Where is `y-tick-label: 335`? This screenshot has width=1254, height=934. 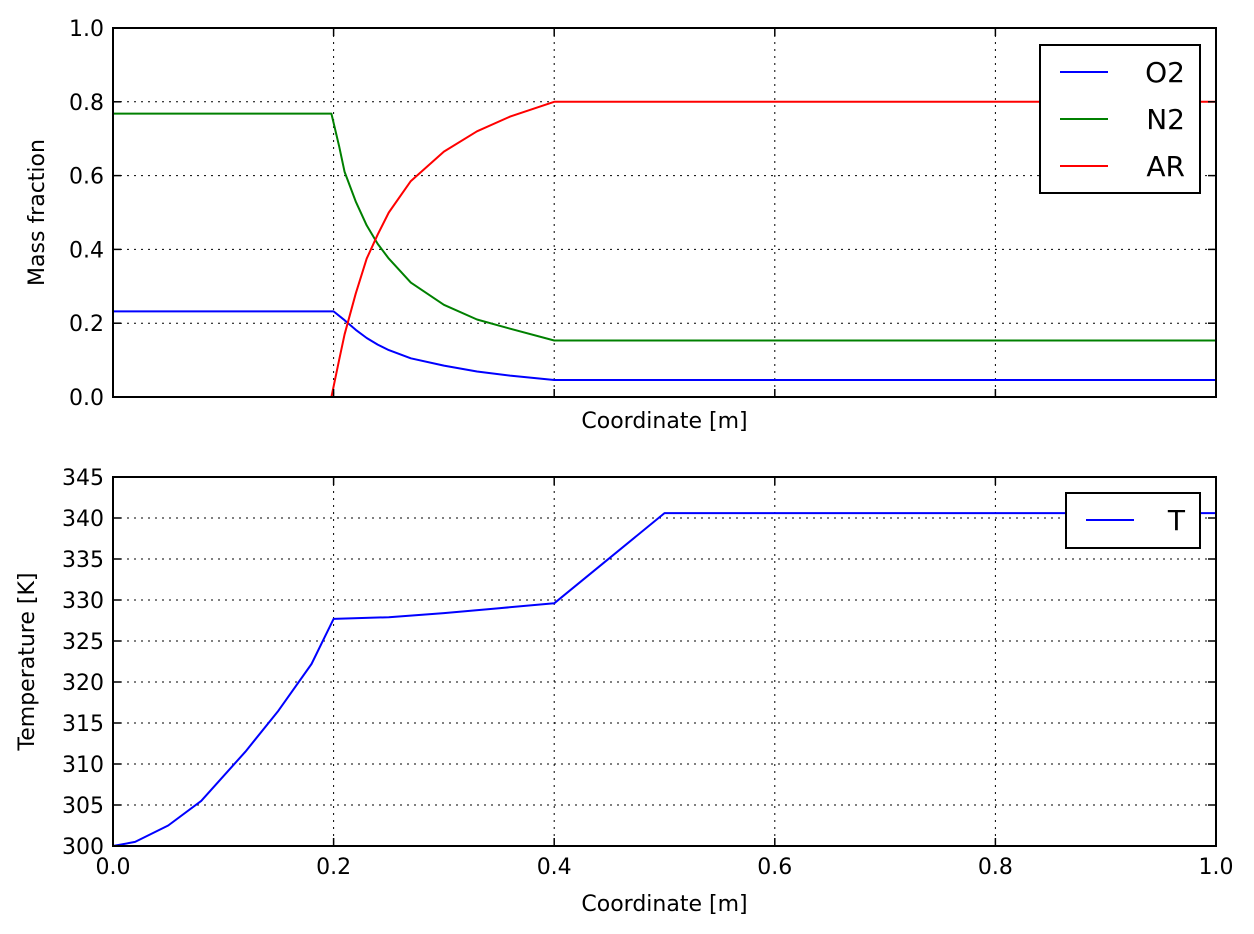 y-tick-label: 335 is located at coordinates (83, 560).